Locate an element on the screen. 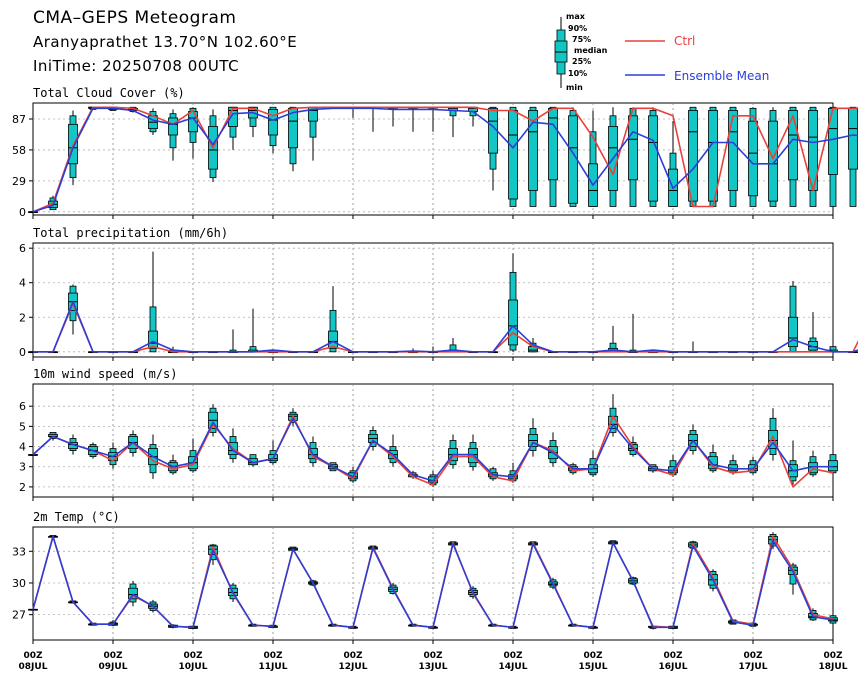  legend-box-label: 10% is located at coordinates (577, 73).